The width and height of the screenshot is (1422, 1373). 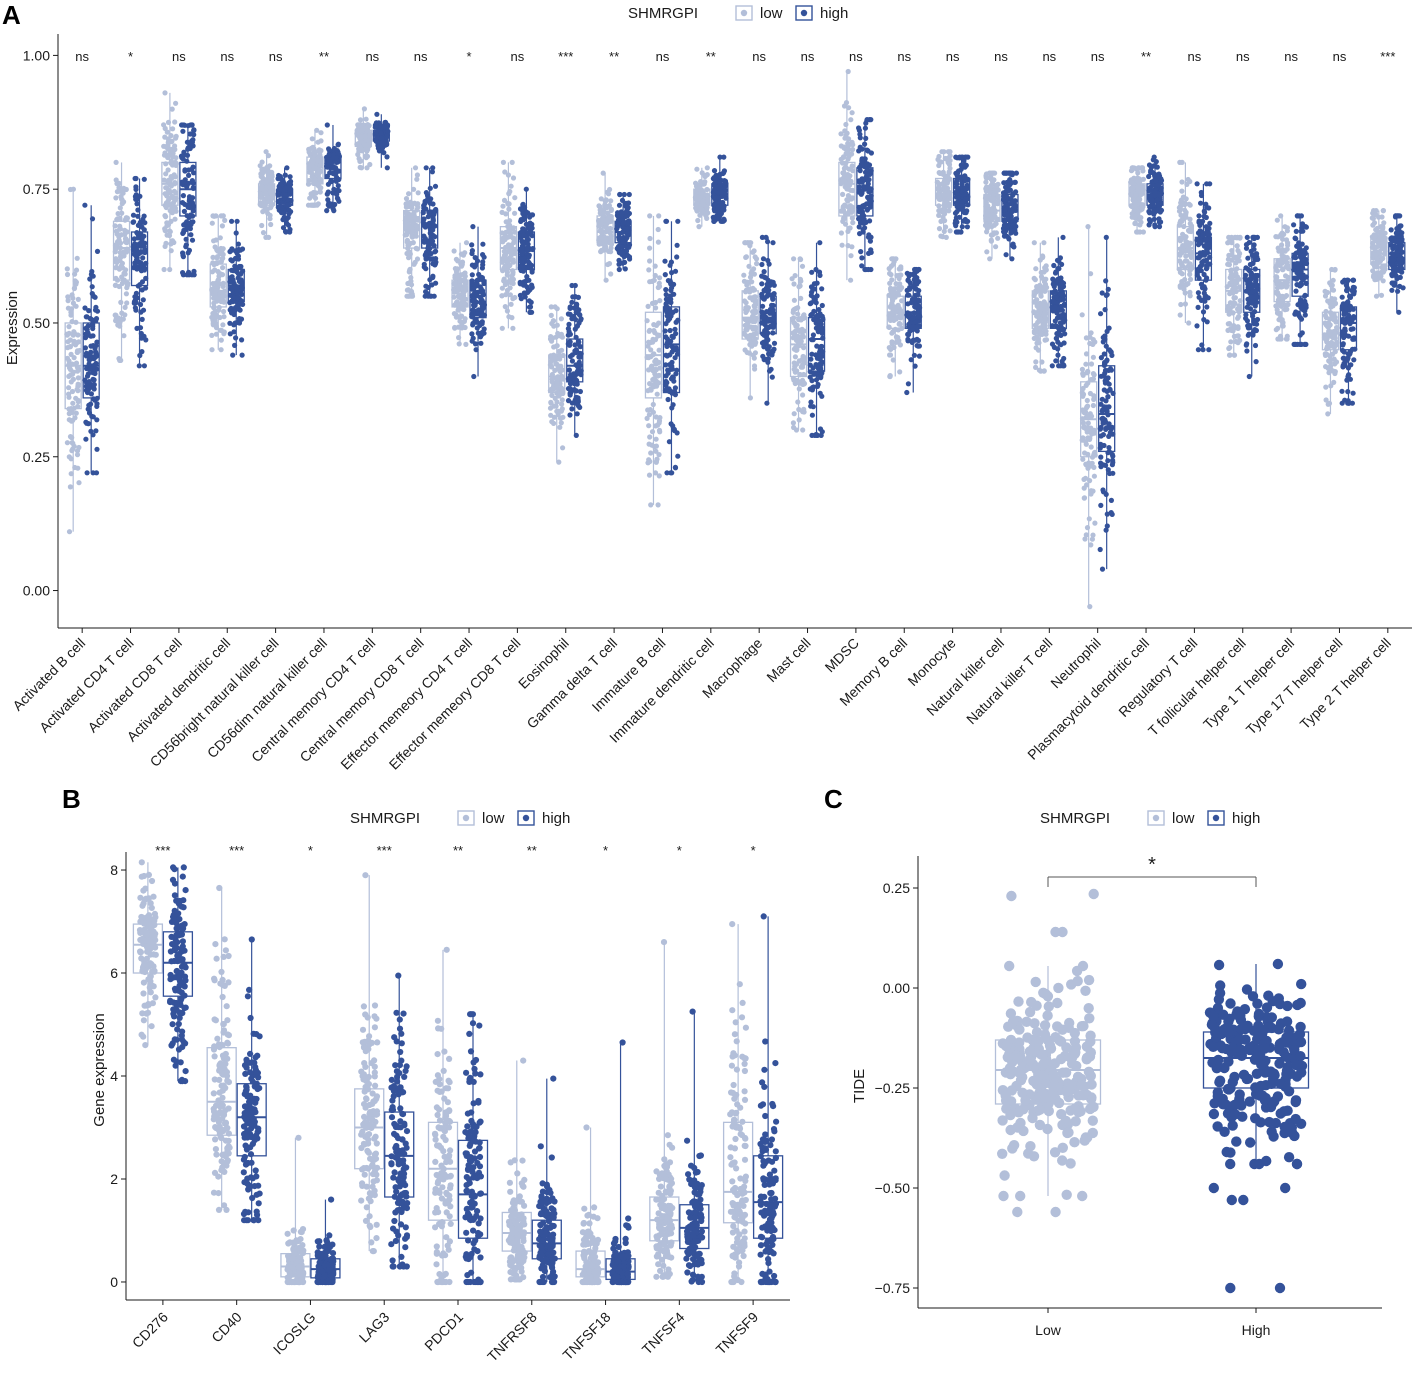 What do you see at coordinates (460, 293) in the screenshot?
I see `chart-a-low-points` at bounding box center [460, 293].